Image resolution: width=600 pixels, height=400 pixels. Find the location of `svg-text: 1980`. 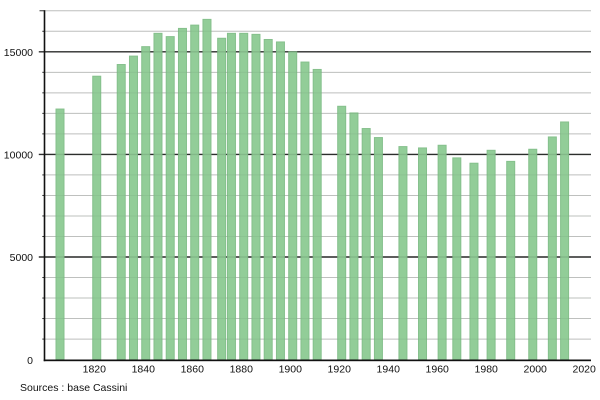

svg-text: 1980 is located at coordinates (487, 369).